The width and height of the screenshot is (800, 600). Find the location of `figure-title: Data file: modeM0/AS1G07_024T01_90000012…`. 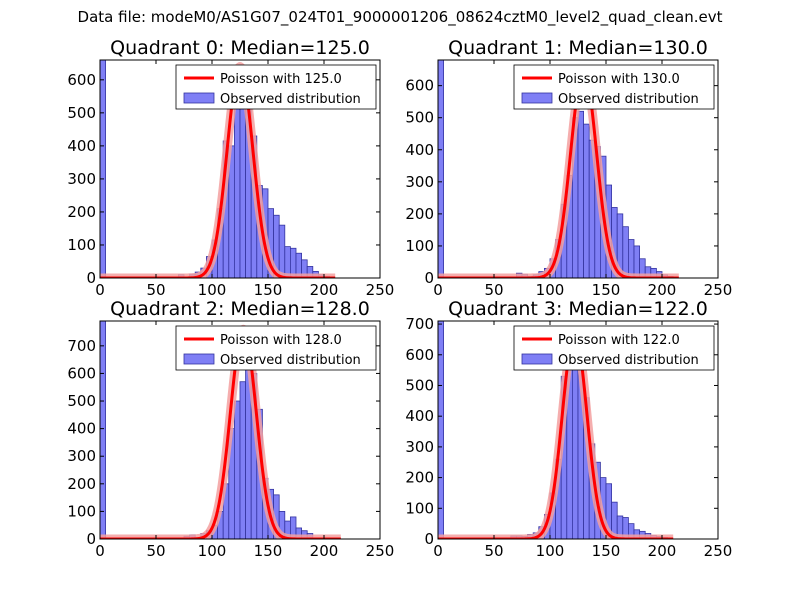

figure-title: Data file: modeM0/AS1G07_024T01_90000012… is located at coordinates (400, 17).